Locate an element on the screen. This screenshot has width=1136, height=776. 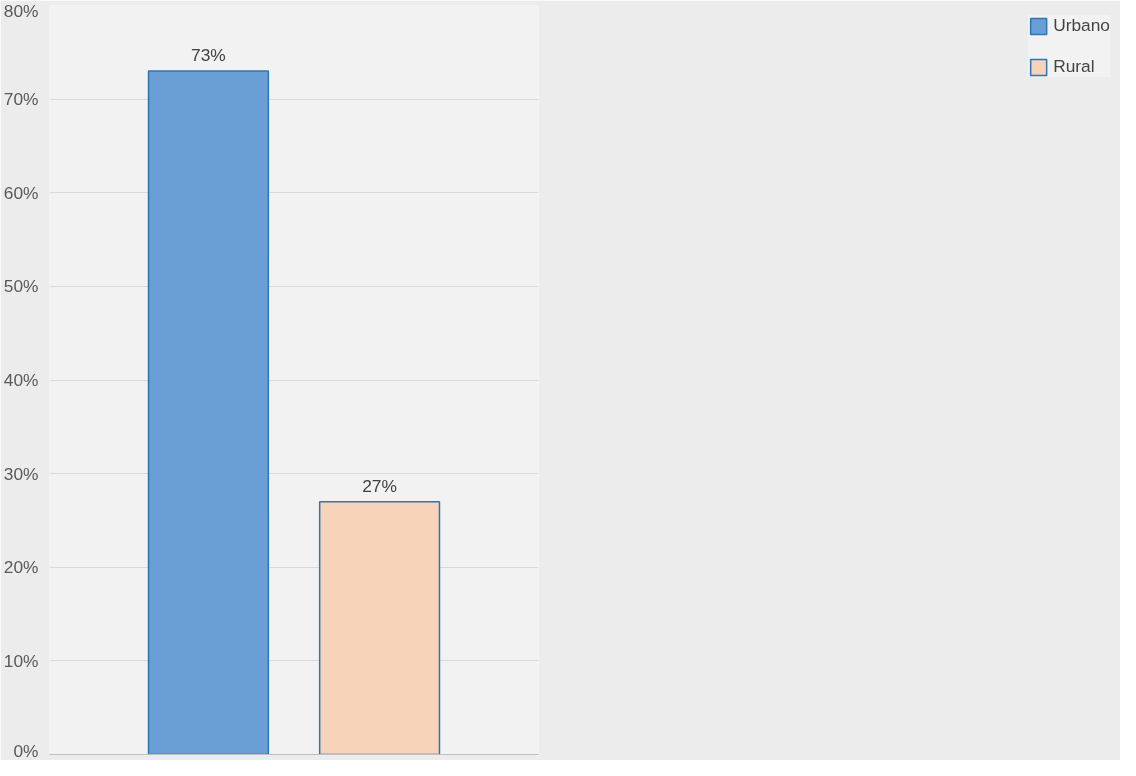
data-label: 27% is located at coordinates (379, 485).